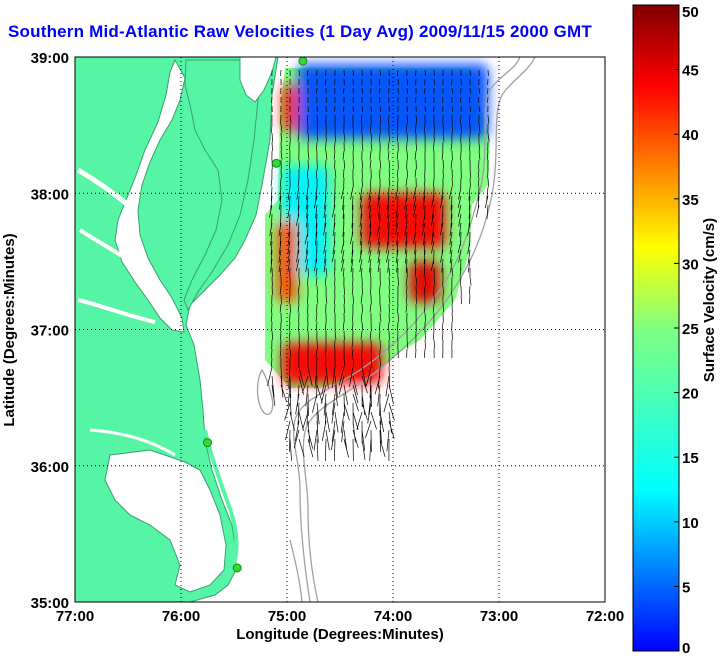 Image resolution: width=724 pixels, height=659 pixels. I want to click on x-tick-label: 73:00, so click(499, 616).